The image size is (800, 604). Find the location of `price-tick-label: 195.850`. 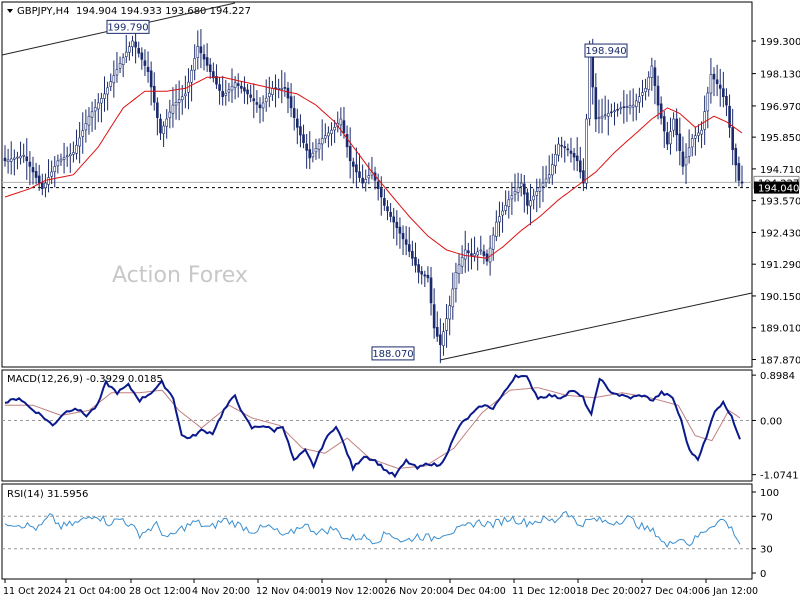

price-tick-label: 195.850 is located at coordinates (780, 138).